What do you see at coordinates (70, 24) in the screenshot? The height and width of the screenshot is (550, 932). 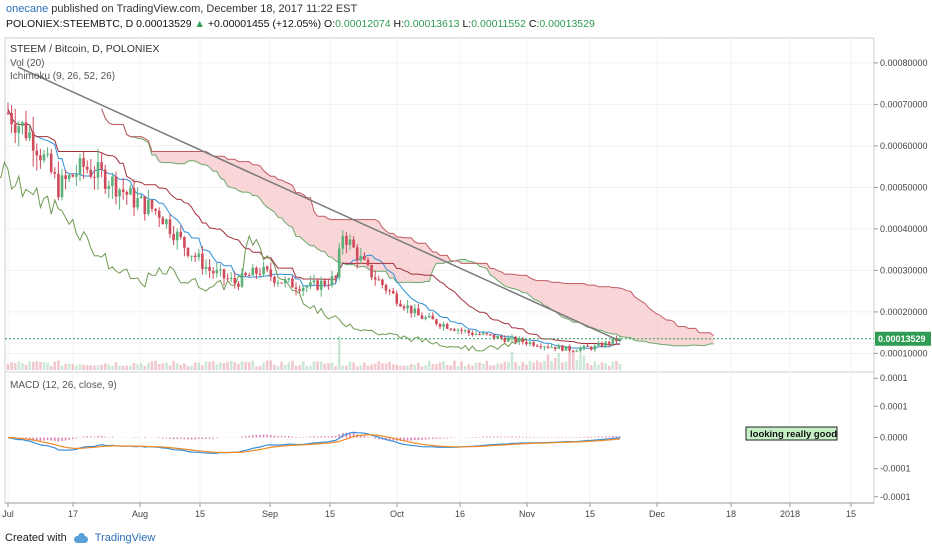 I see `symbol-label: POLONIEX:STEEMBTC, D` at bounding box center [70, 24].